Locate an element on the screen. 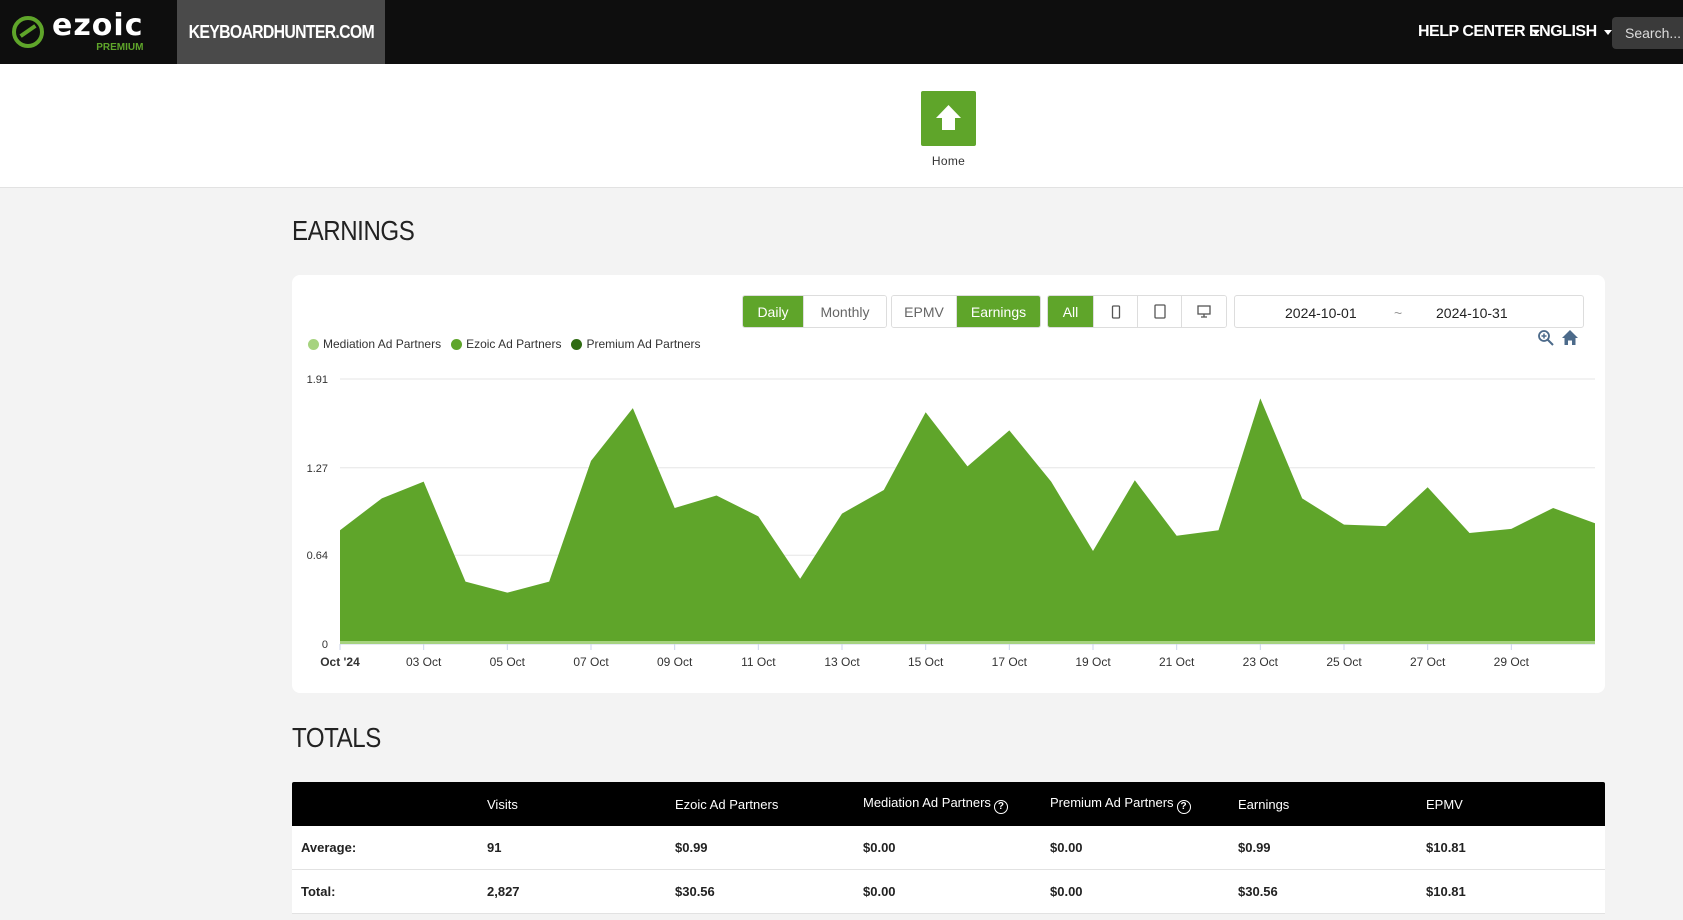  all-devices-button: All is located at coordinates (1071, 311).